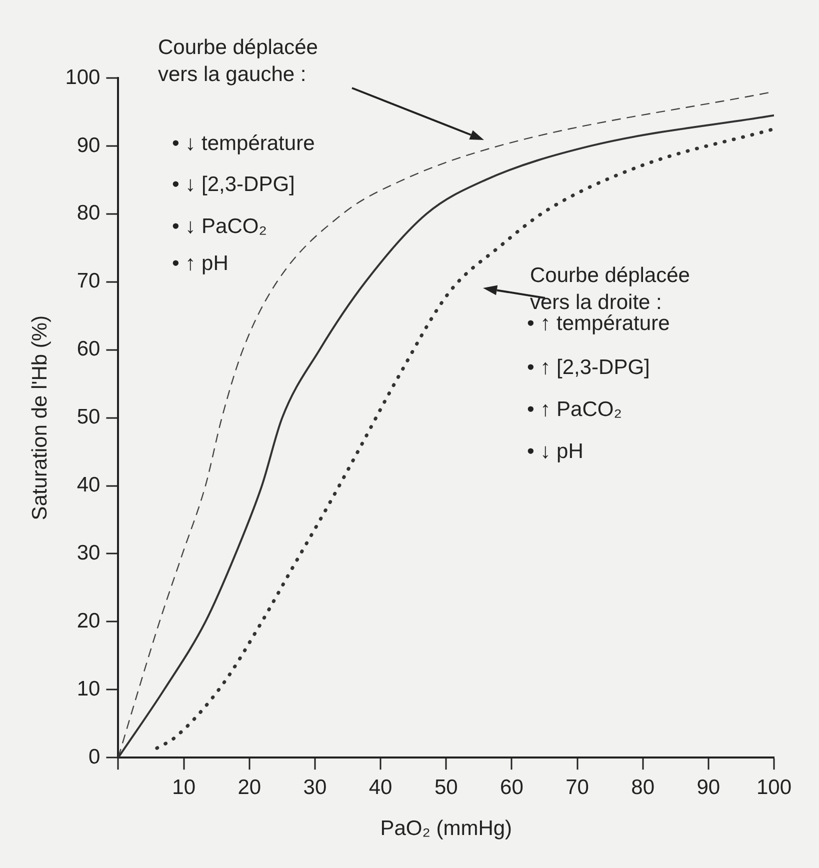  I want to click on y-axis-title: Saturation de l'Hb (%), so click(40, 417).